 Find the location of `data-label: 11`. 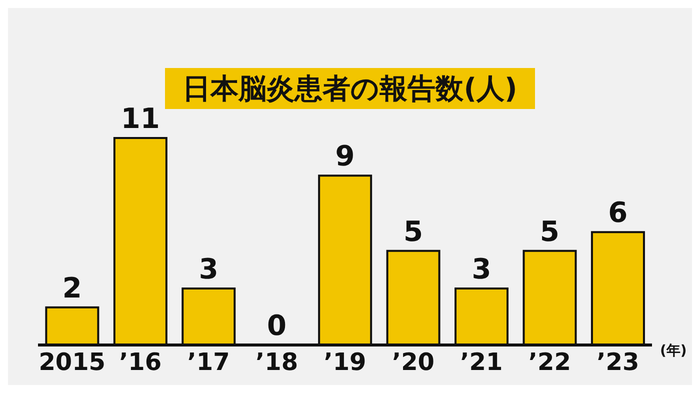

data-label: 11 is located at coordinates (140, 118).